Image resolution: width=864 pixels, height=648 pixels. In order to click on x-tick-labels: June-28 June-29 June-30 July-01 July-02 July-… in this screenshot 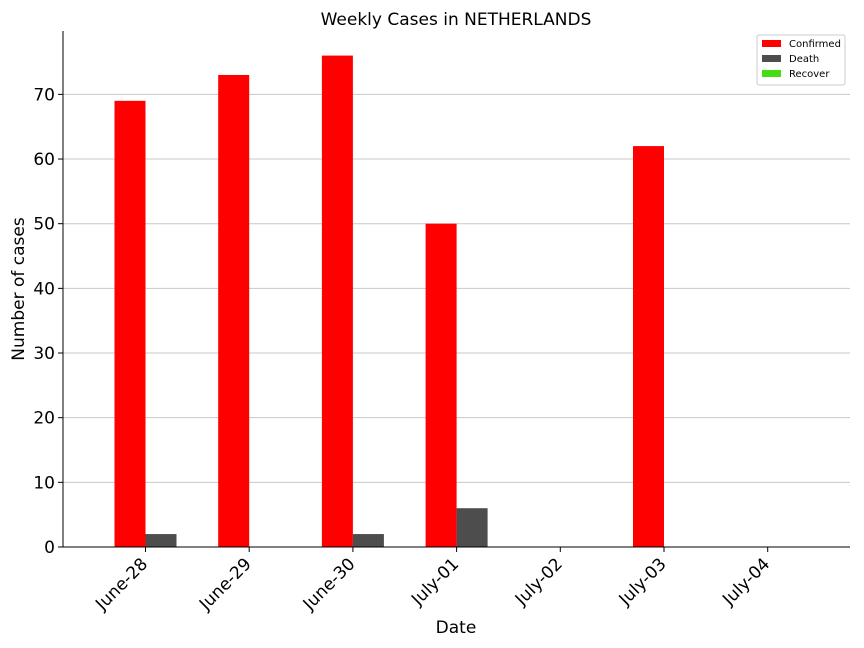, I will do `click(432, 581)`.